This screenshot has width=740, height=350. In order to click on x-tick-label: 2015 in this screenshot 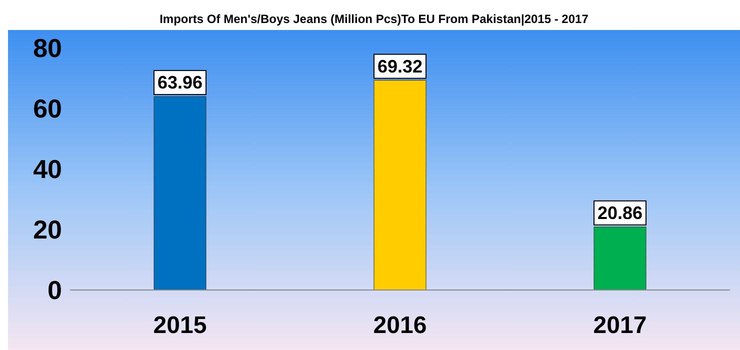, I will do `click(180, 326)`.